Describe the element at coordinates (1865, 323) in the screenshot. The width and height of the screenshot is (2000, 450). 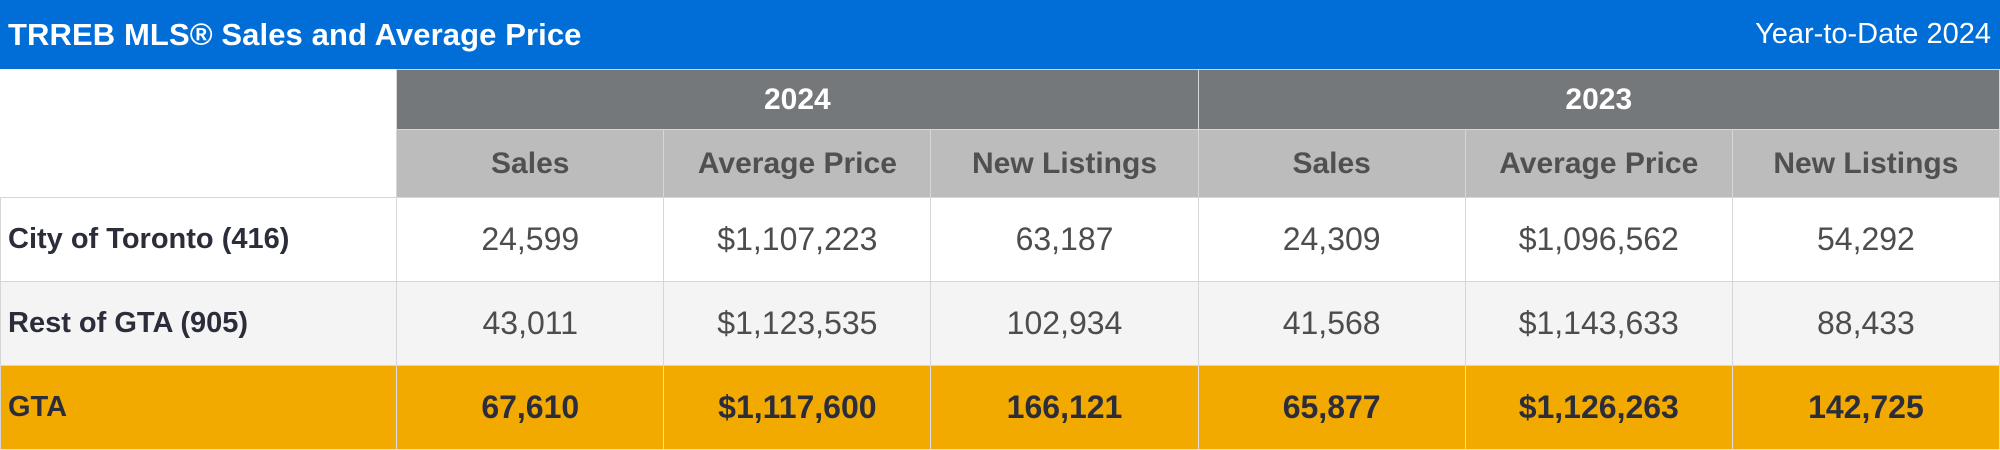
I see `cell-new-listings-2023: 88,433` at that location.